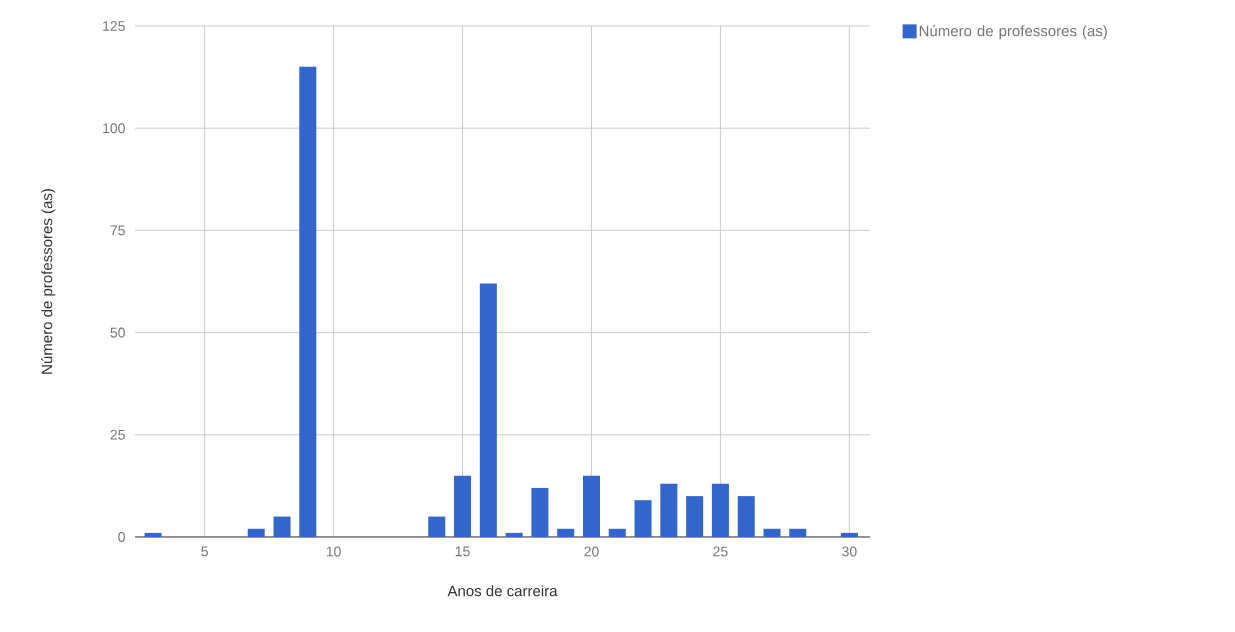 Image resolution: width=1235 pixels, height=632 pixels. What do you see at coordinates (117, 230) in the screenshot?
I see `y-tick-label: 75` at bounding box center [117, 230].